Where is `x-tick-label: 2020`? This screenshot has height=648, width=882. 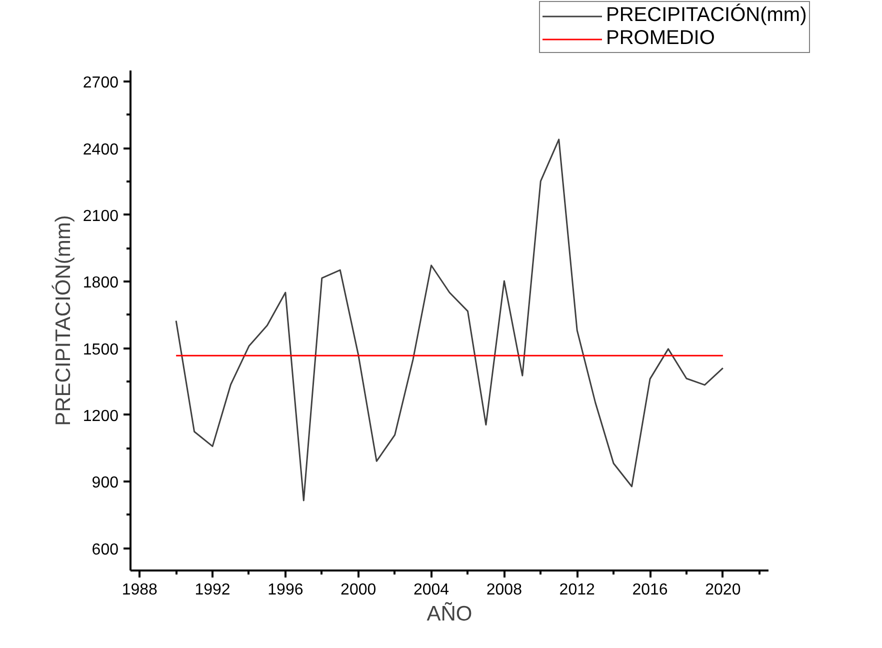 x-tick-label: 2020 is located at coordinates (723, 590).